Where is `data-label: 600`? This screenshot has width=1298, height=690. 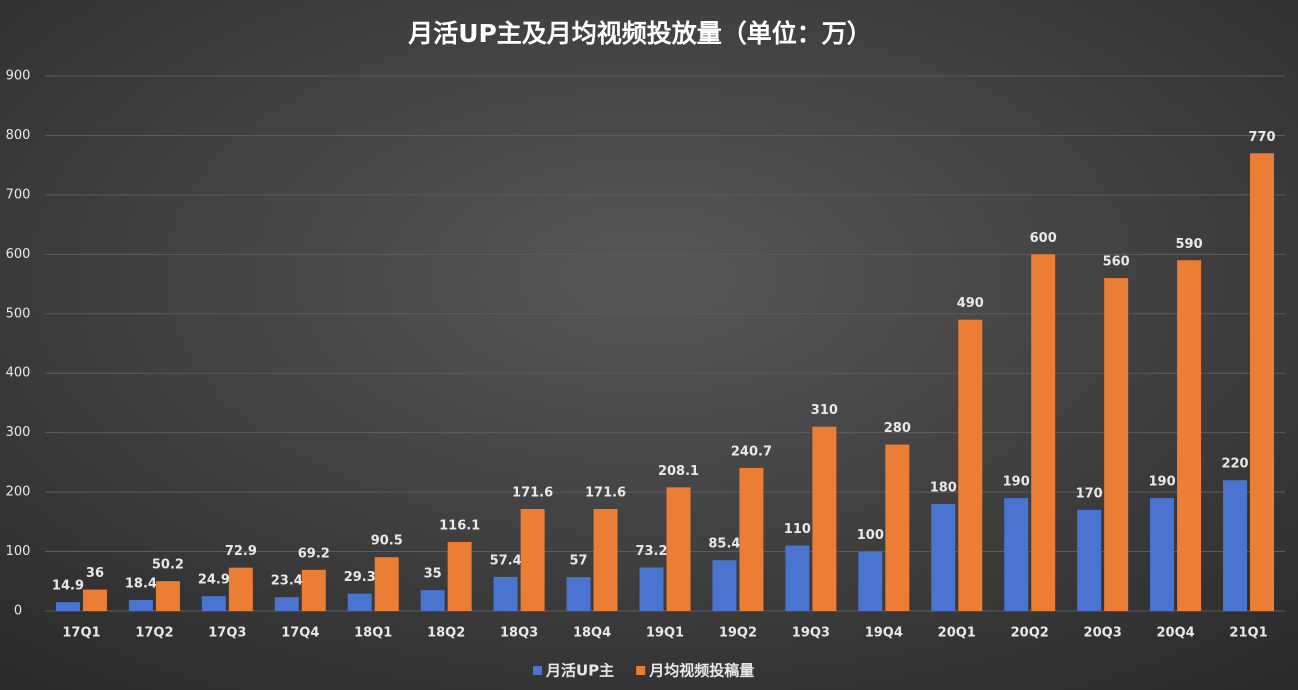 data-label: 600 is located at coordinates (1043, 238).